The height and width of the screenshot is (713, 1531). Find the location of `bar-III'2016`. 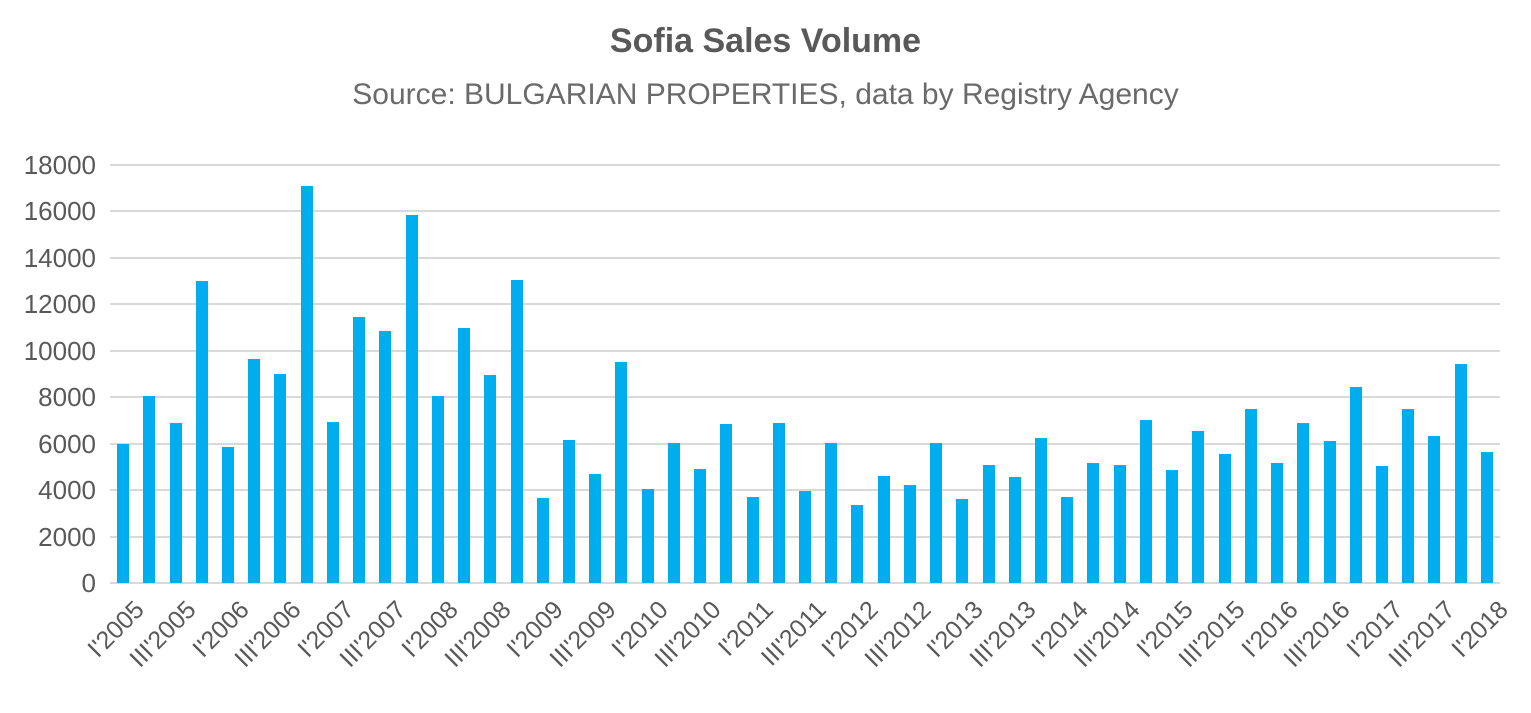

bar-III'2016 is located at coordinates (1329, 512).